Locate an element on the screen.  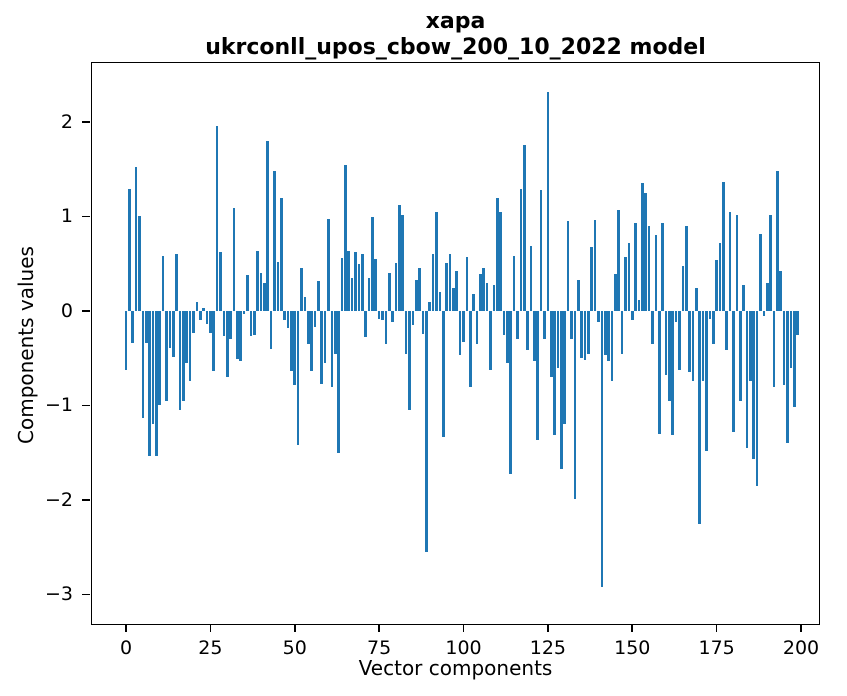
x-tick-label: 100 is located at coordinates (463, 648).